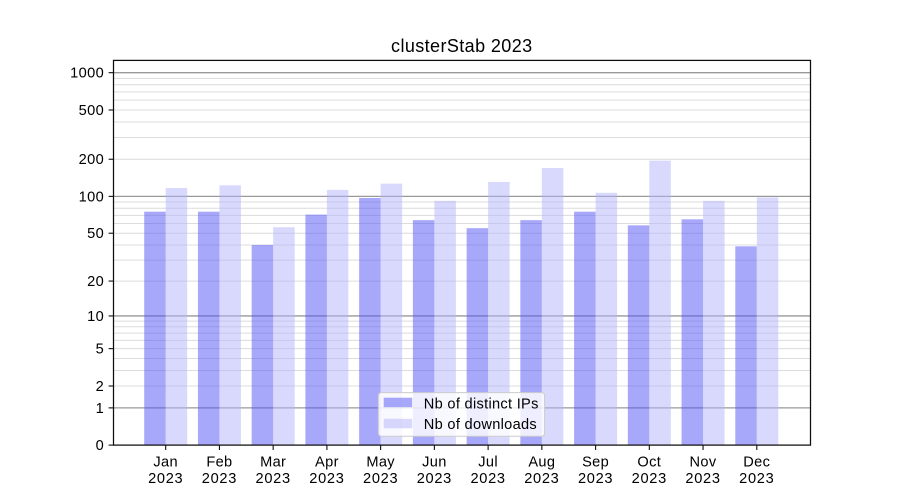 The height and width of the screenshot is (500, 900). What do you see at coordinates (273, 463) in the screenshot?
I see `svg-text: Mar` at bounding box center [273, 463].